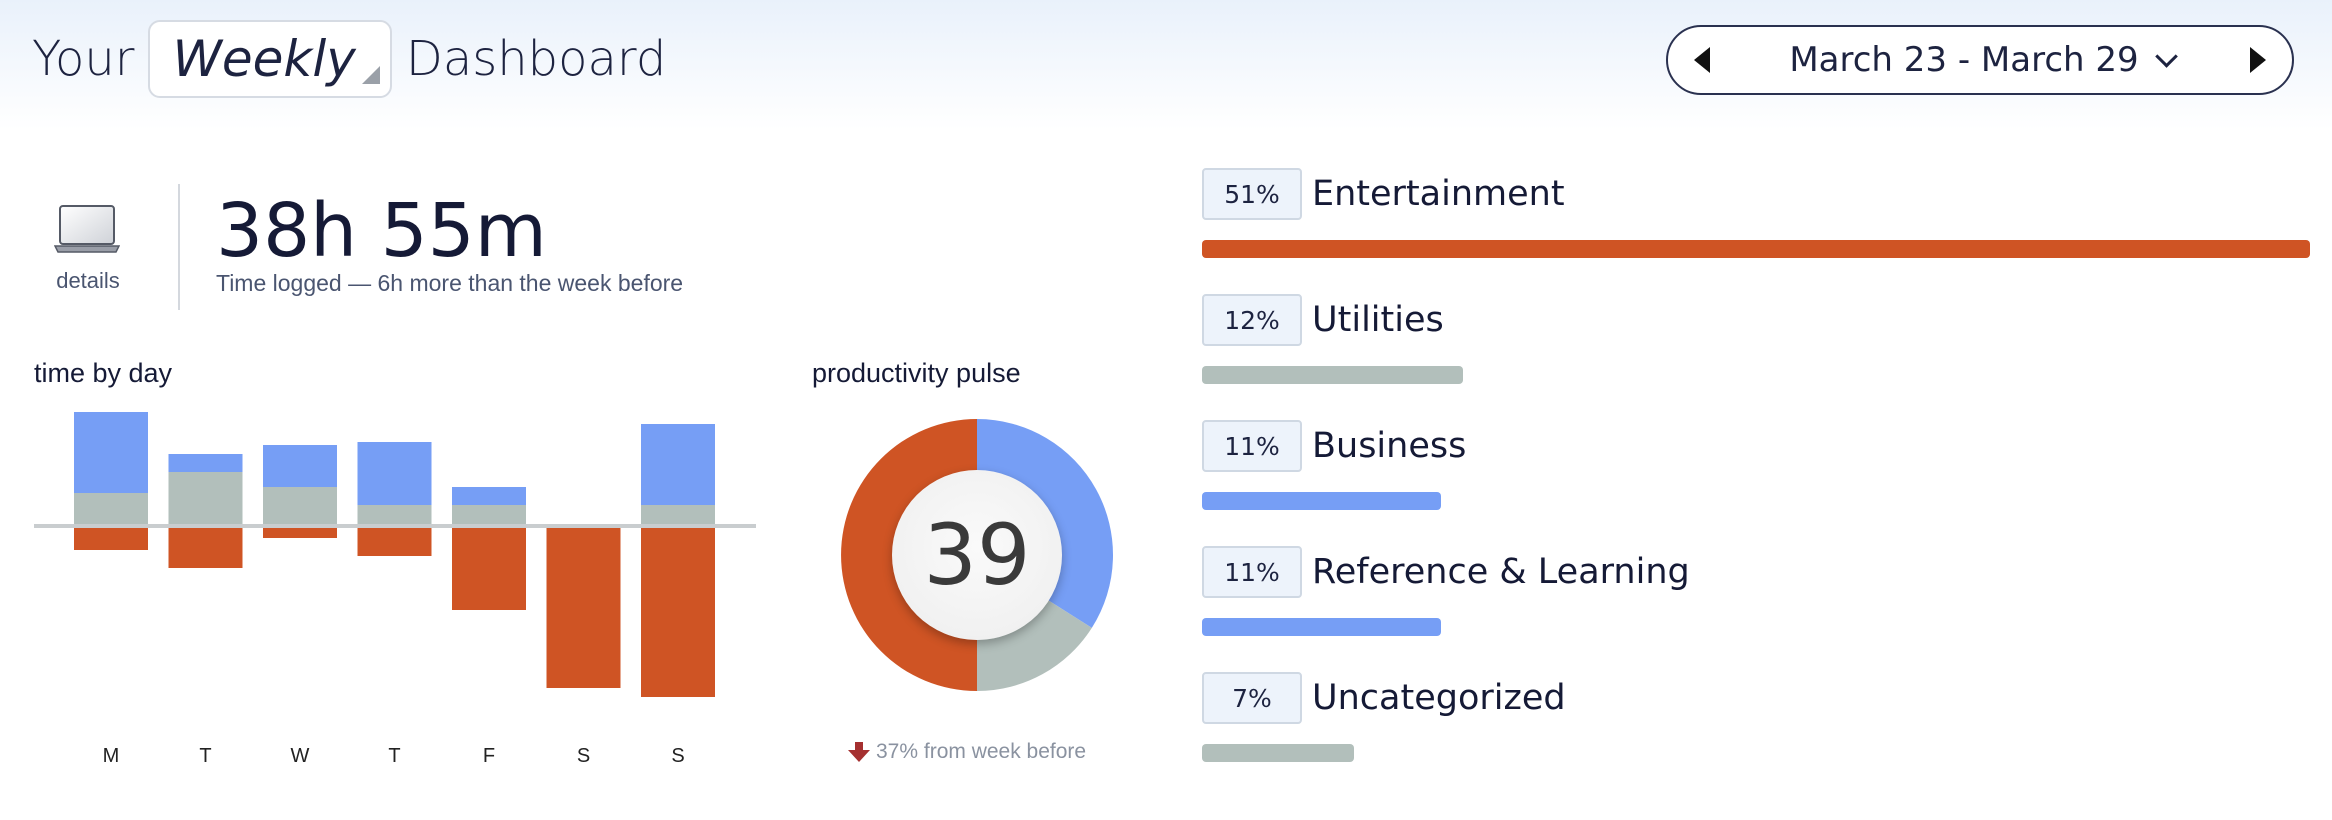 The width and height of the screenshot is (2332, 820). I want to click on category-percent: 12%, so click(1252, 320).